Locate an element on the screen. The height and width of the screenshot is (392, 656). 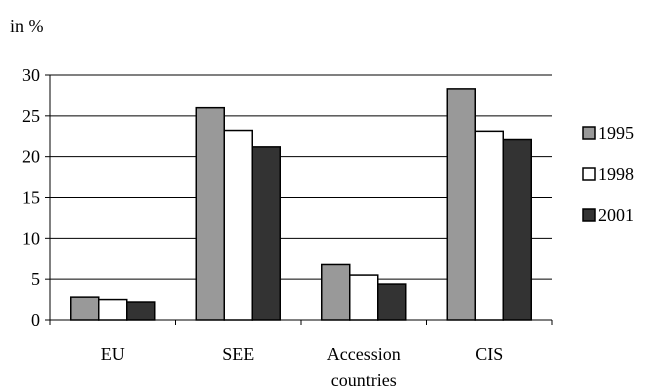
y-tick-label: 5 is located at coordinates (35, 279).